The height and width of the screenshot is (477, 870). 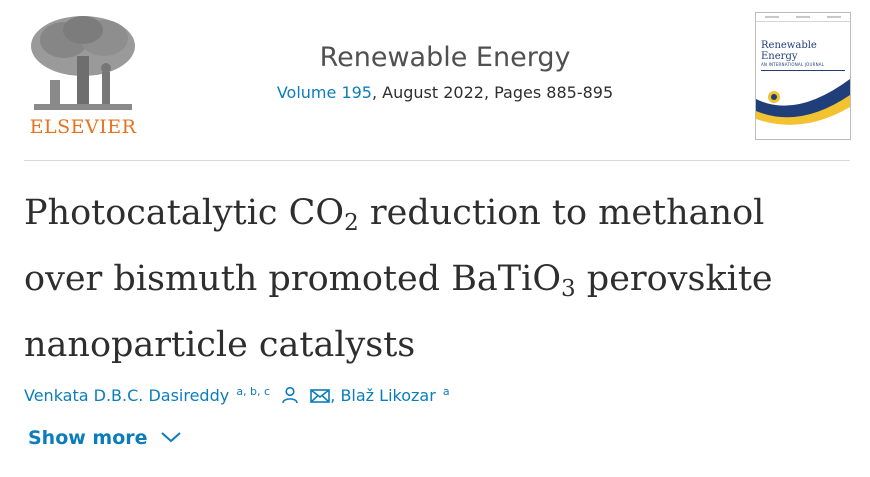 I want to click on issue-details: , August 2022, Pages 885-895, so click(x=492, y=92).